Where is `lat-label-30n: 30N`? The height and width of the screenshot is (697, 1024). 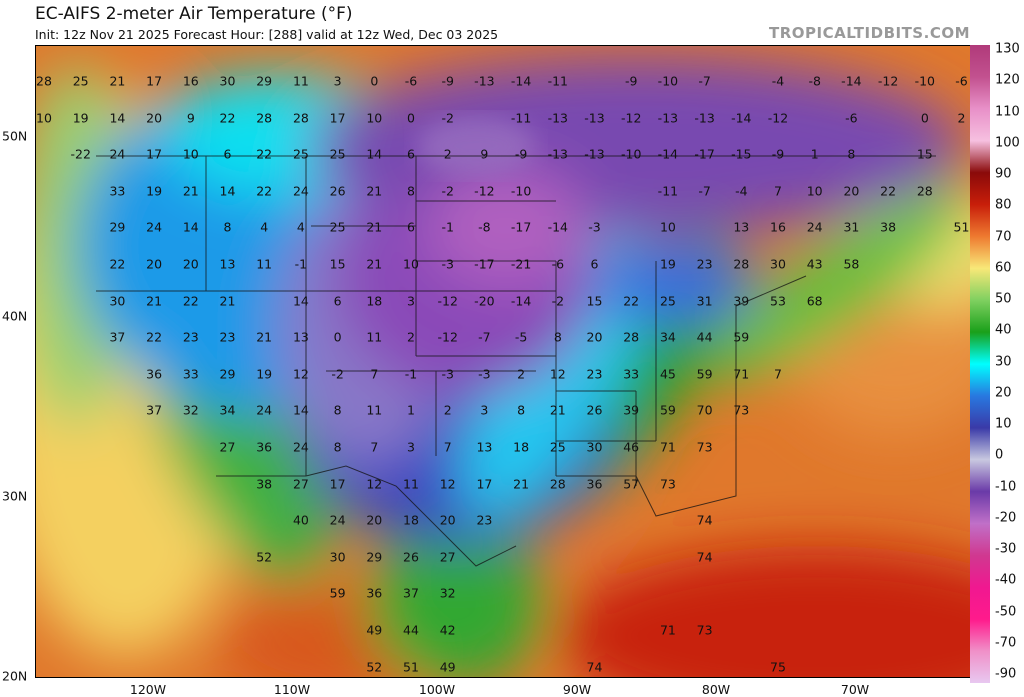 lat-label-30n: 30N is located at coordinates (15, 496).